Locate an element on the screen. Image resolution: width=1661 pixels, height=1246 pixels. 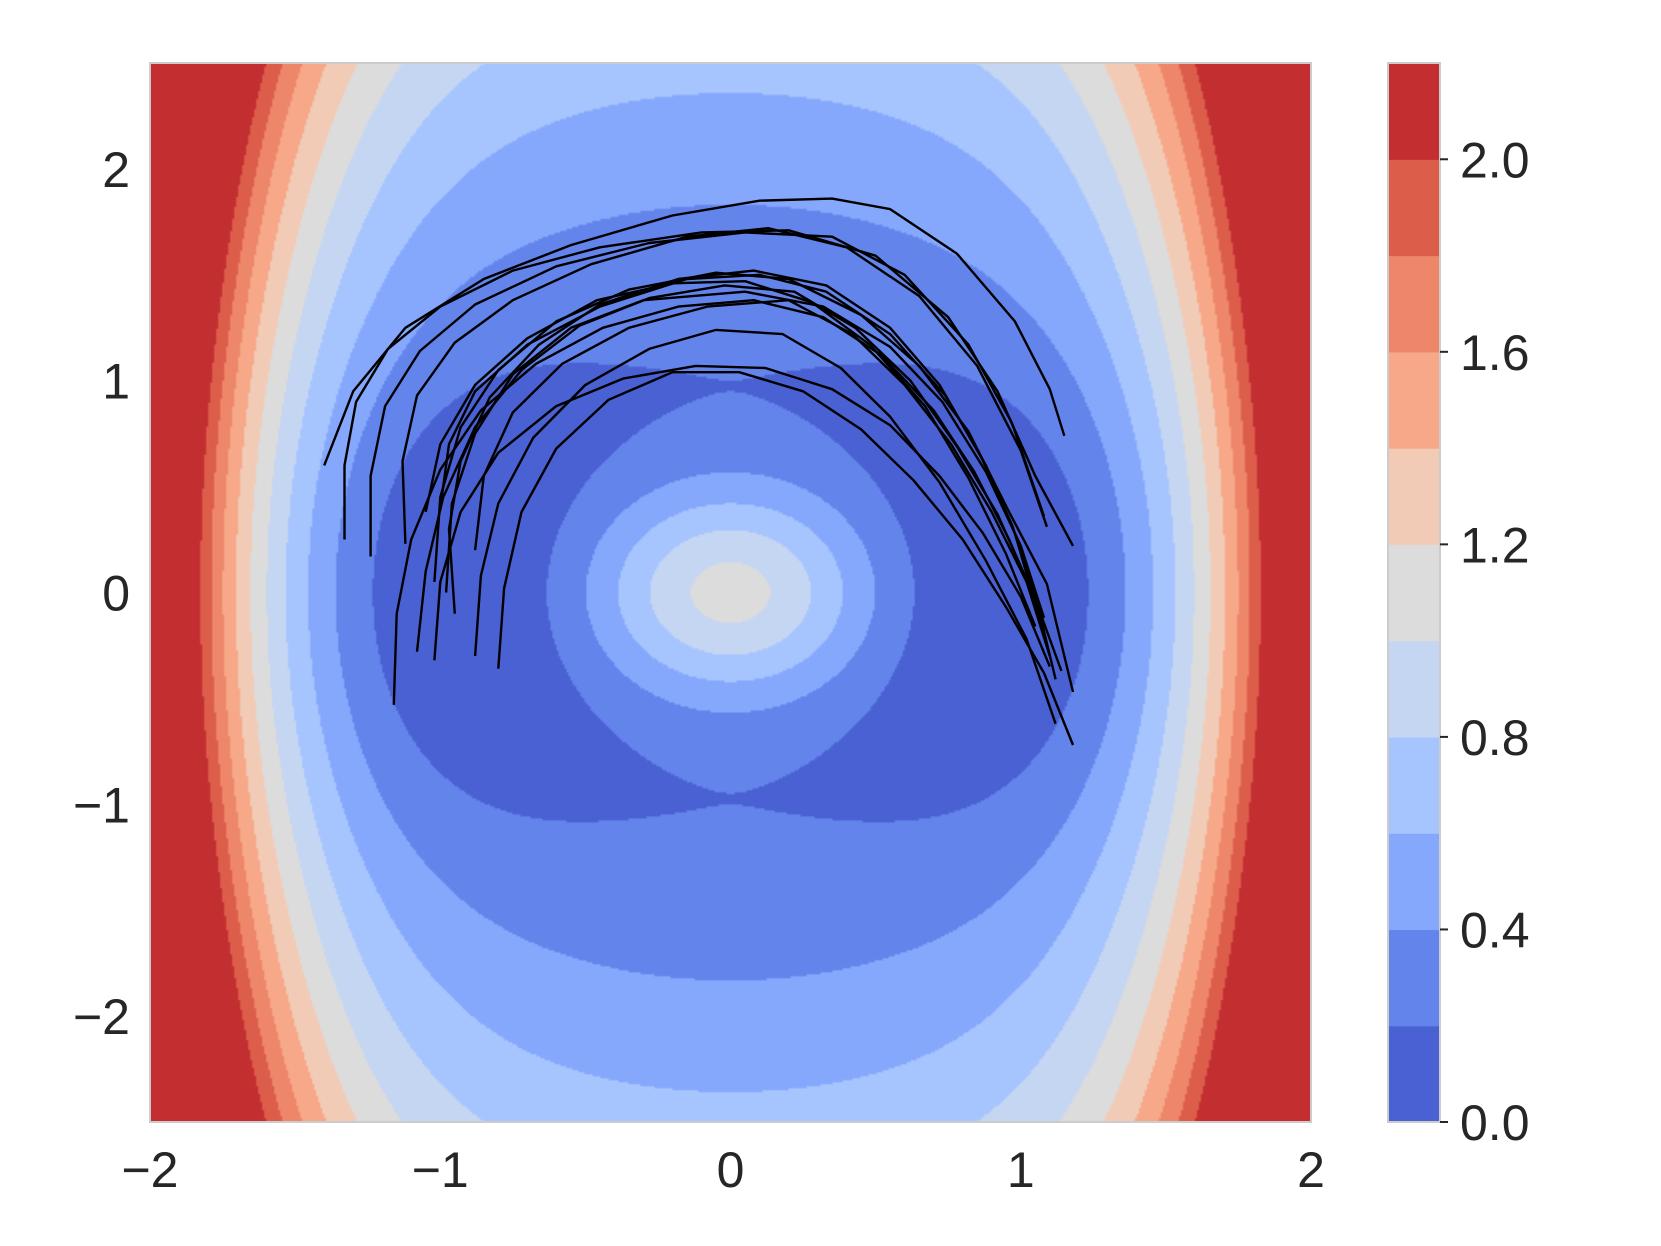
x-axis: −2 −1 0 1 2 is located at coordinates (722, 1170).